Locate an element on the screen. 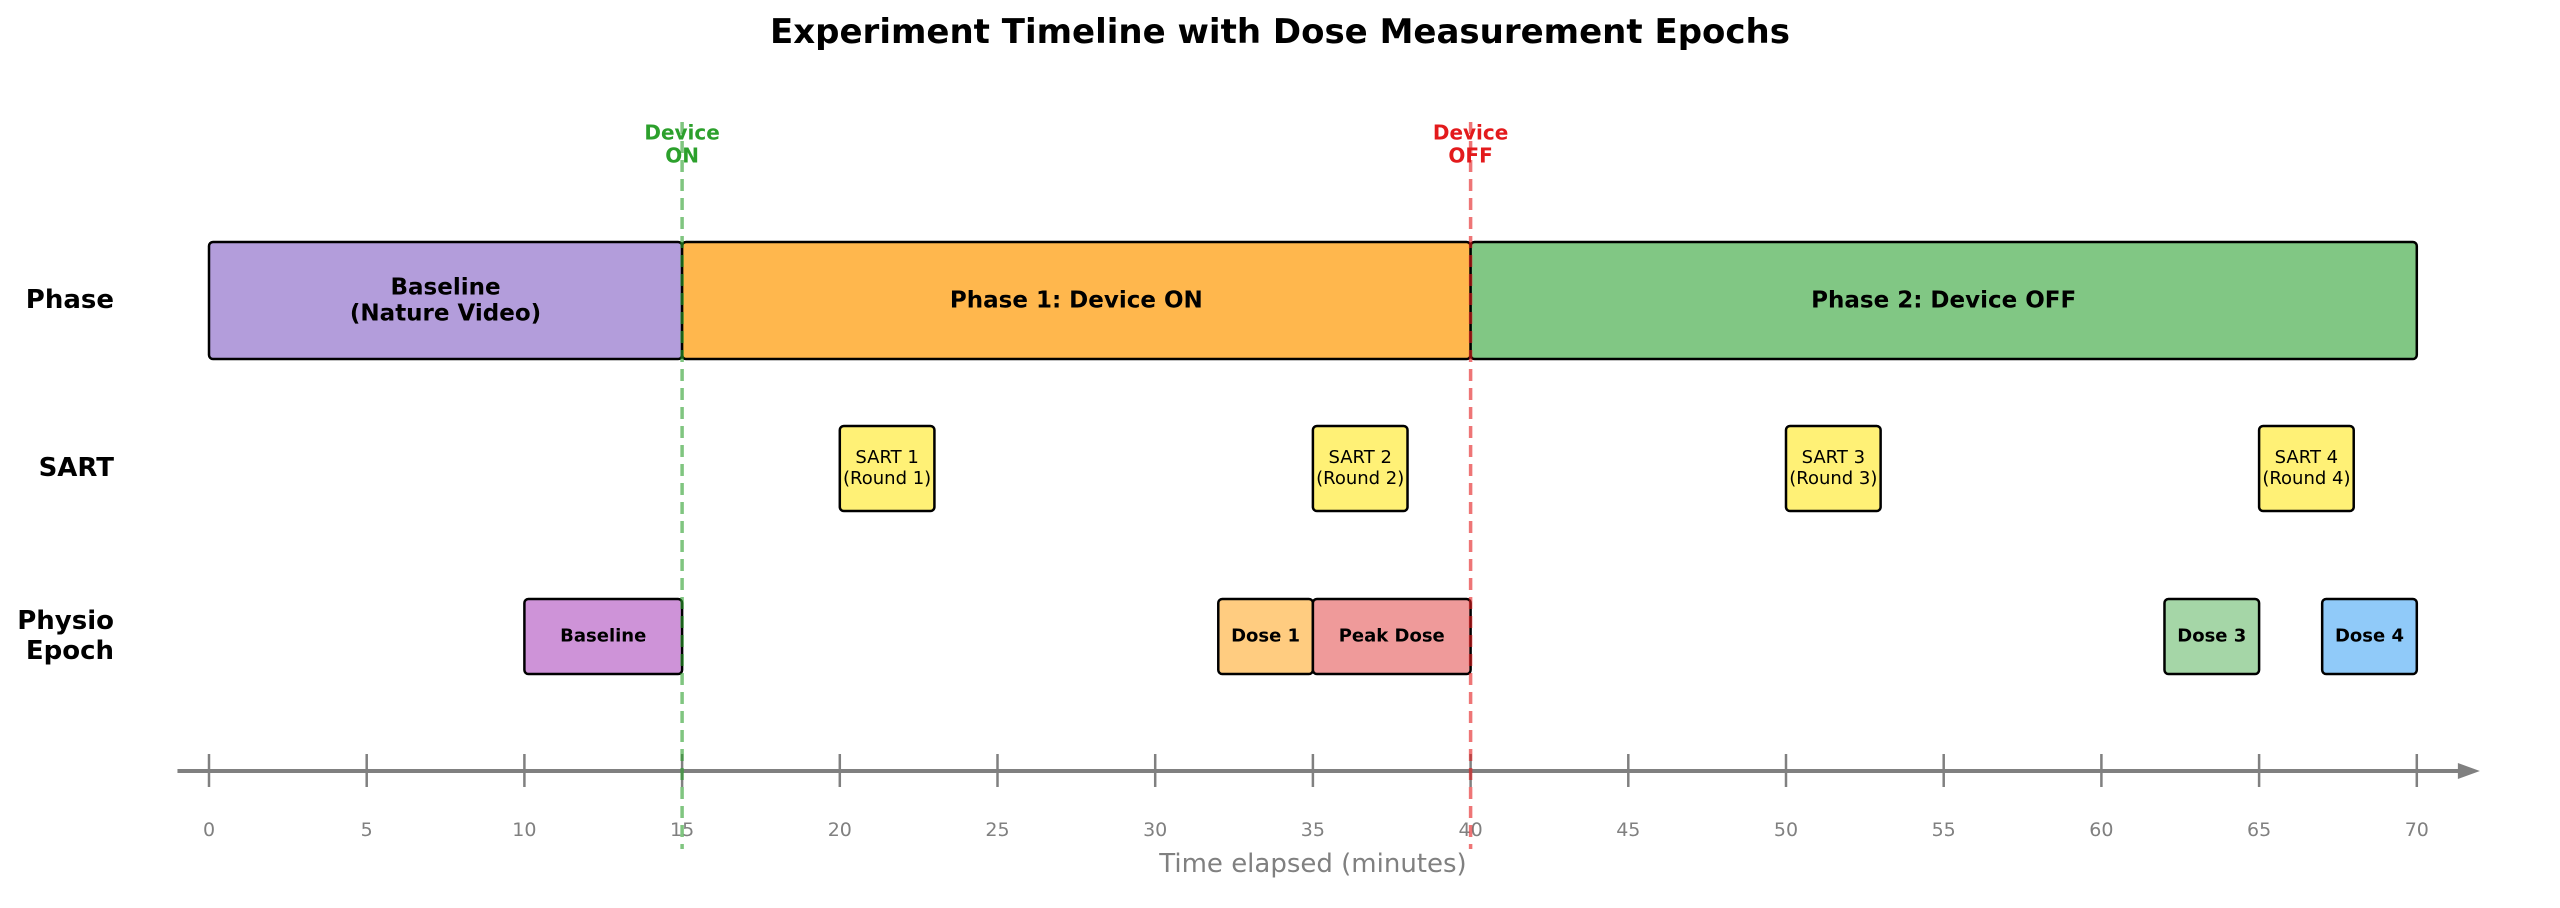 The height and width of the screenshot is (908, 2560). x-tick-label: 0 is located at coordinates (209, 830).